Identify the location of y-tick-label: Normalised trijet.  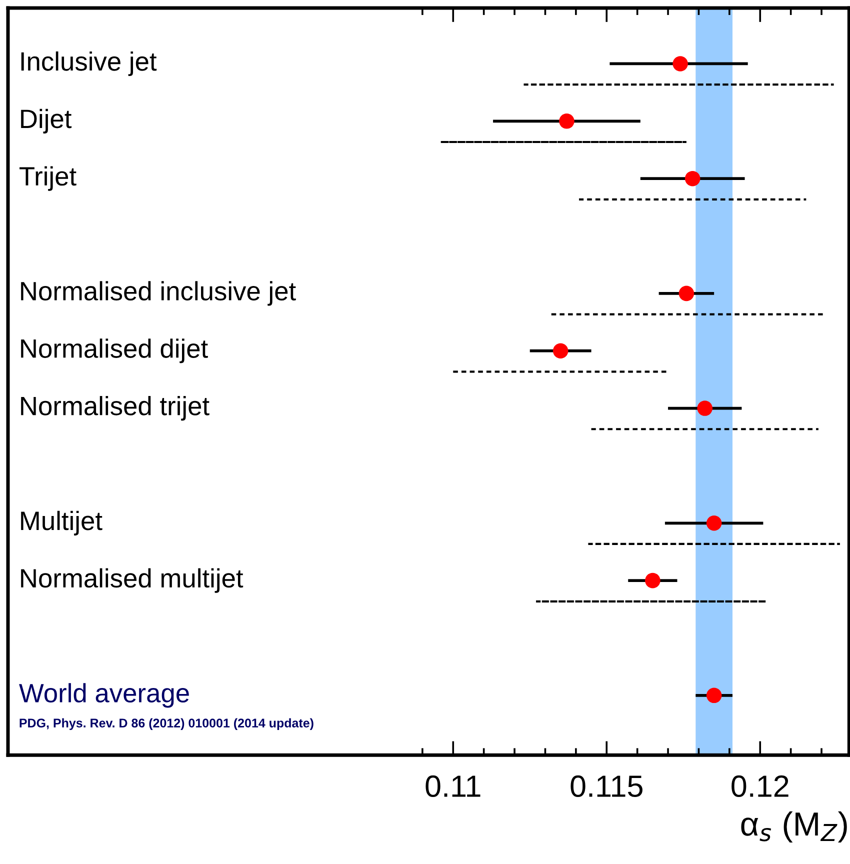
(115, 408).